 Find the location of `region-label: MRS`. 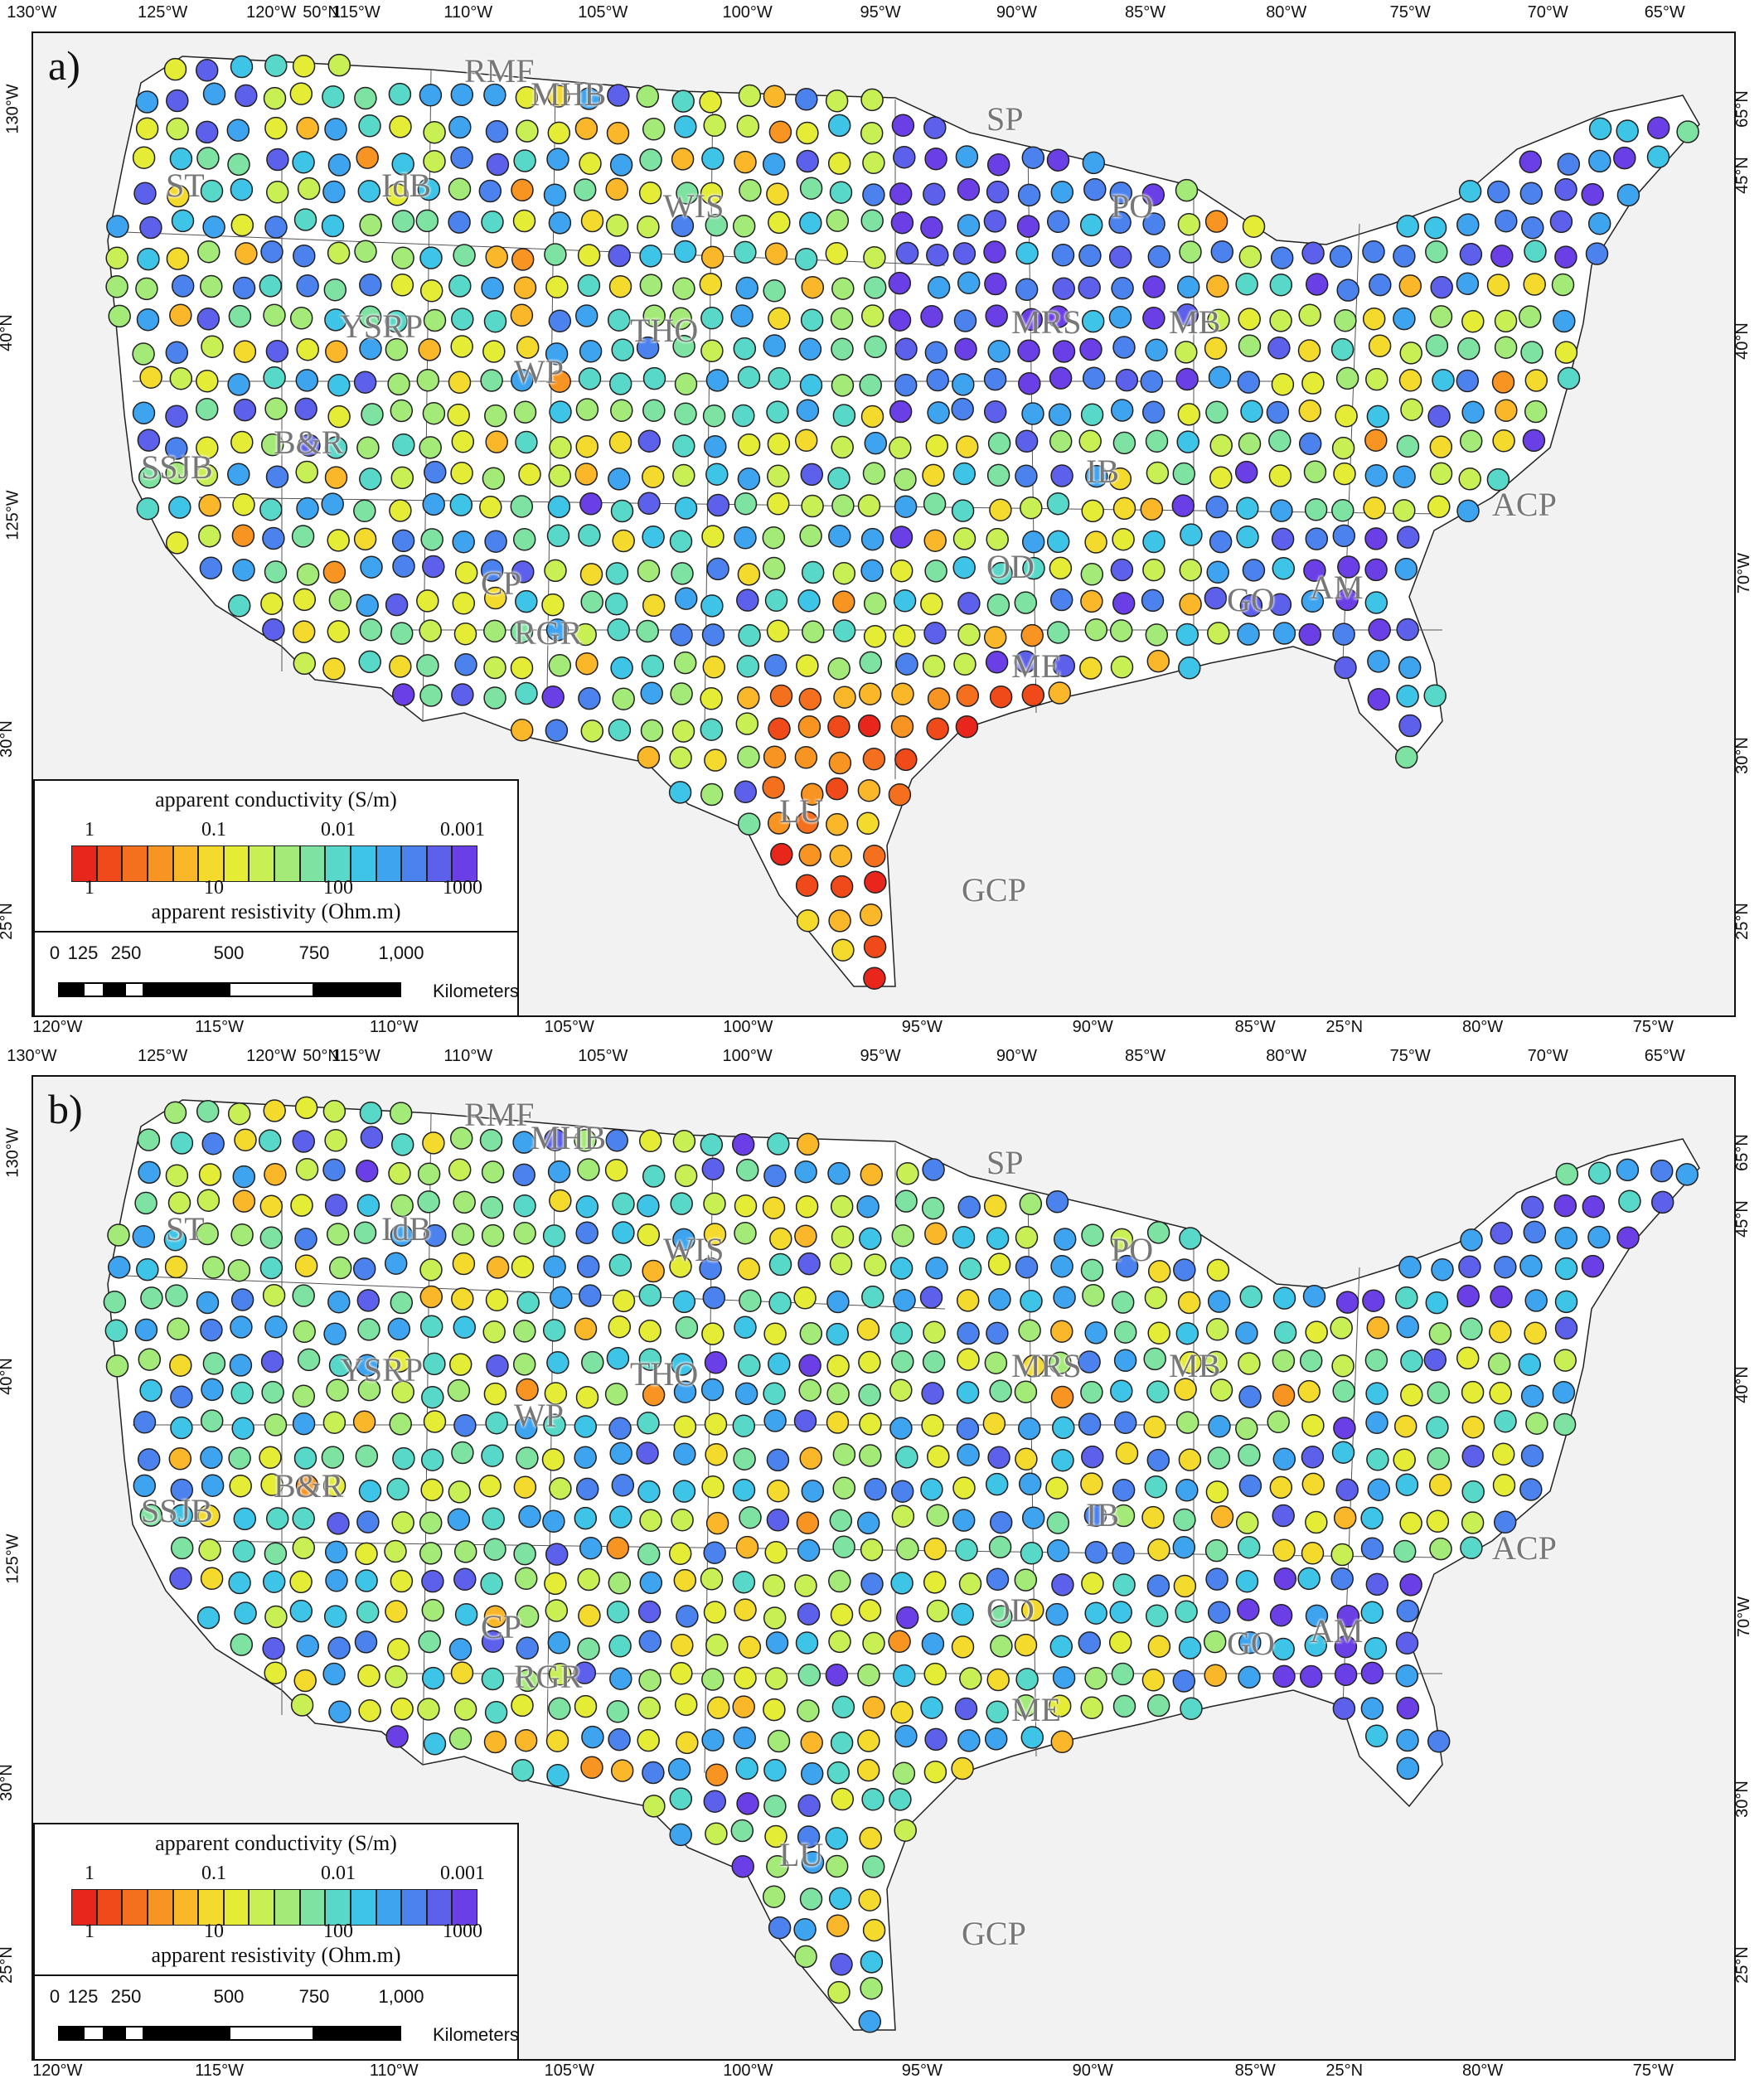

region-label: MRS is located at coordinates (1046, 322).